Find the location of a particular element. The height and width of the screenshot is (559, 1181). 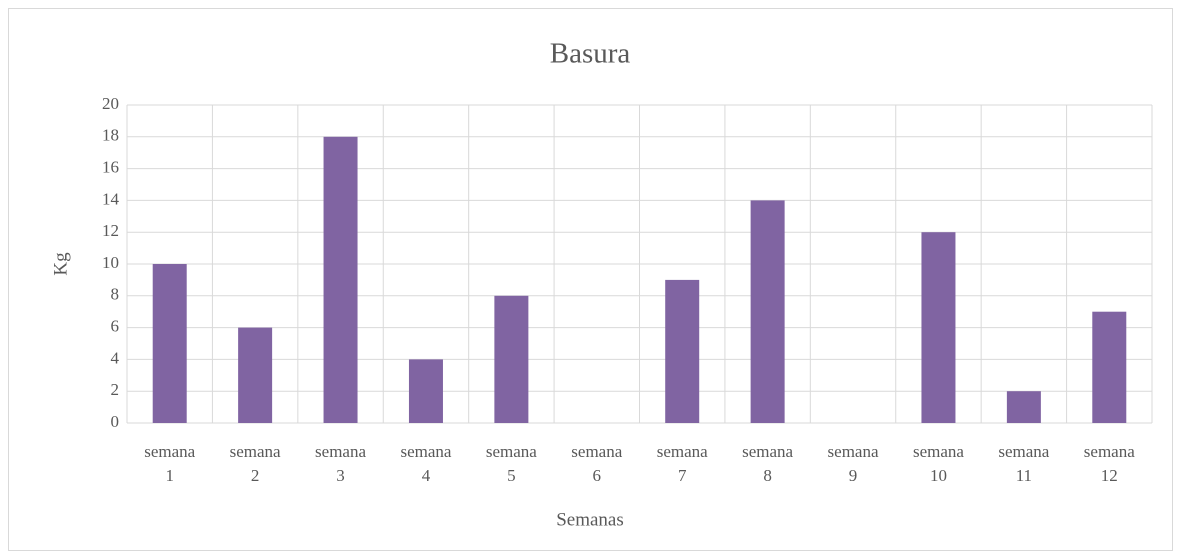

x-tick-label: semana 8 is located at coordinates (767, 463).